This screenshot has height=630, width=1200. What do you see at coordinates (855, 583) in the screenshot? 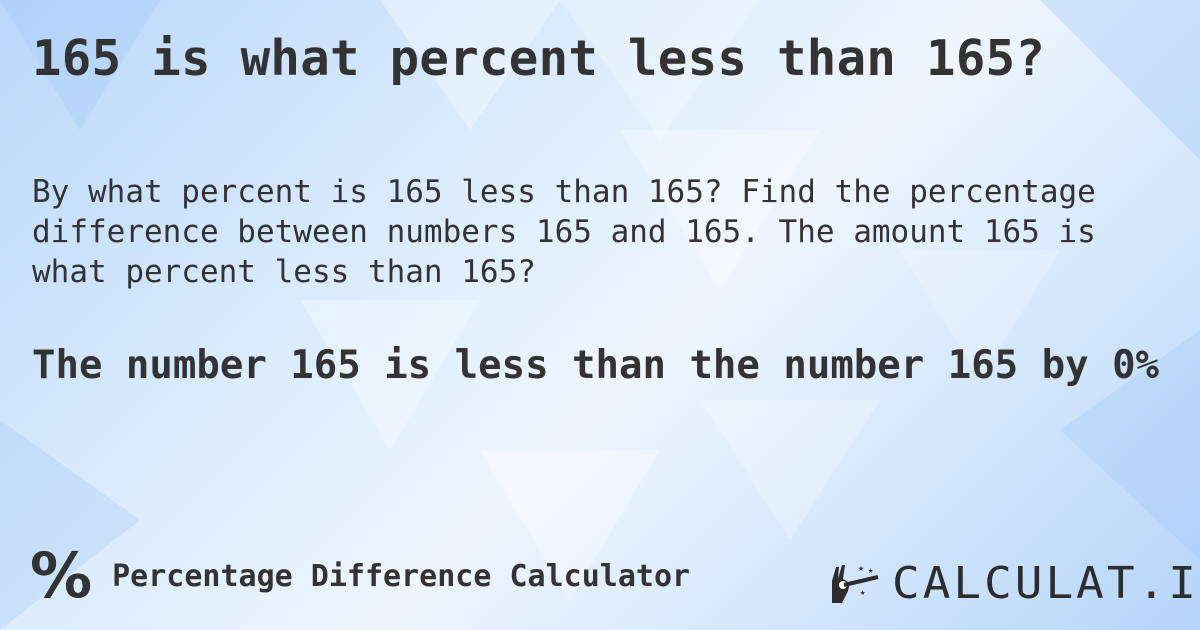
I see `magic-hand-wand-icon: ★ ★ ★` at bounding box center [855, 583].